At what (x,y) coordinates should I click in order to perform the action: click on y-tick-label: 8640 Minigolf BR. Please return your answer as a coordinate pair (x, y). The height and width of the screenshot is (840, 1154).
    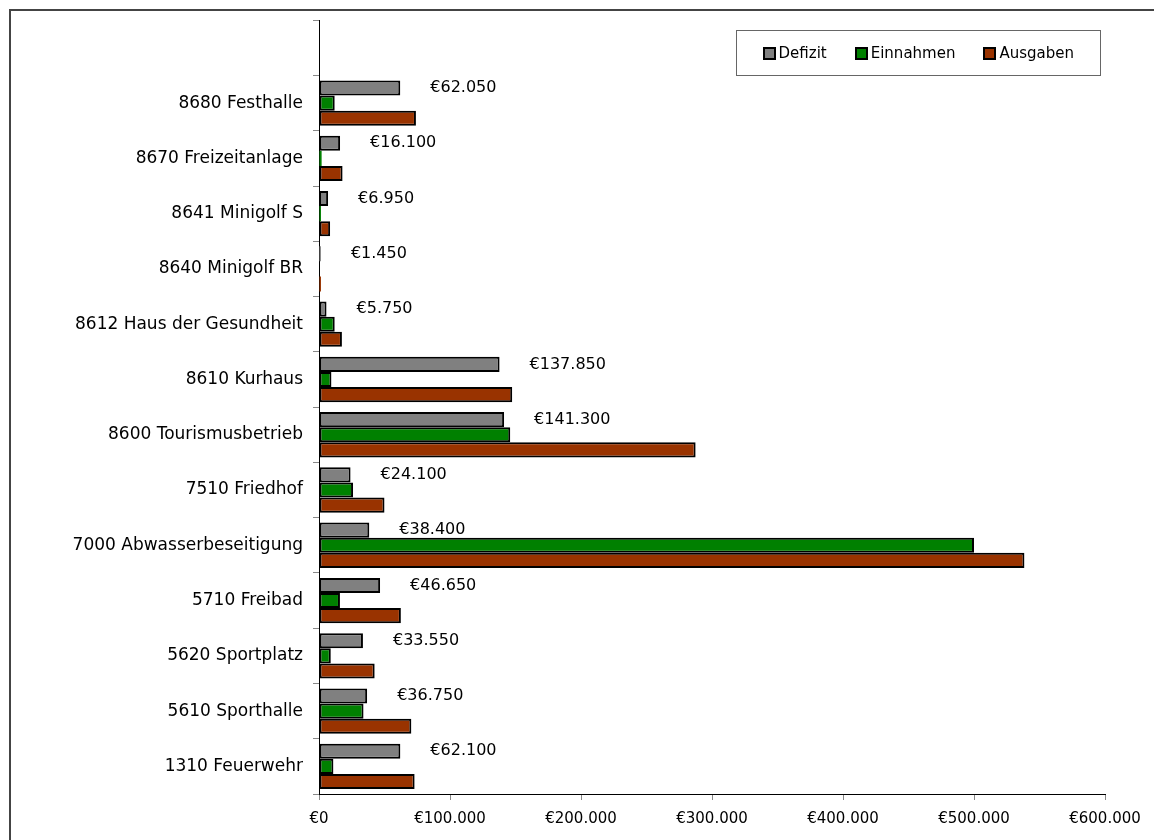
    Looking at the image, I should click on (231, 267).